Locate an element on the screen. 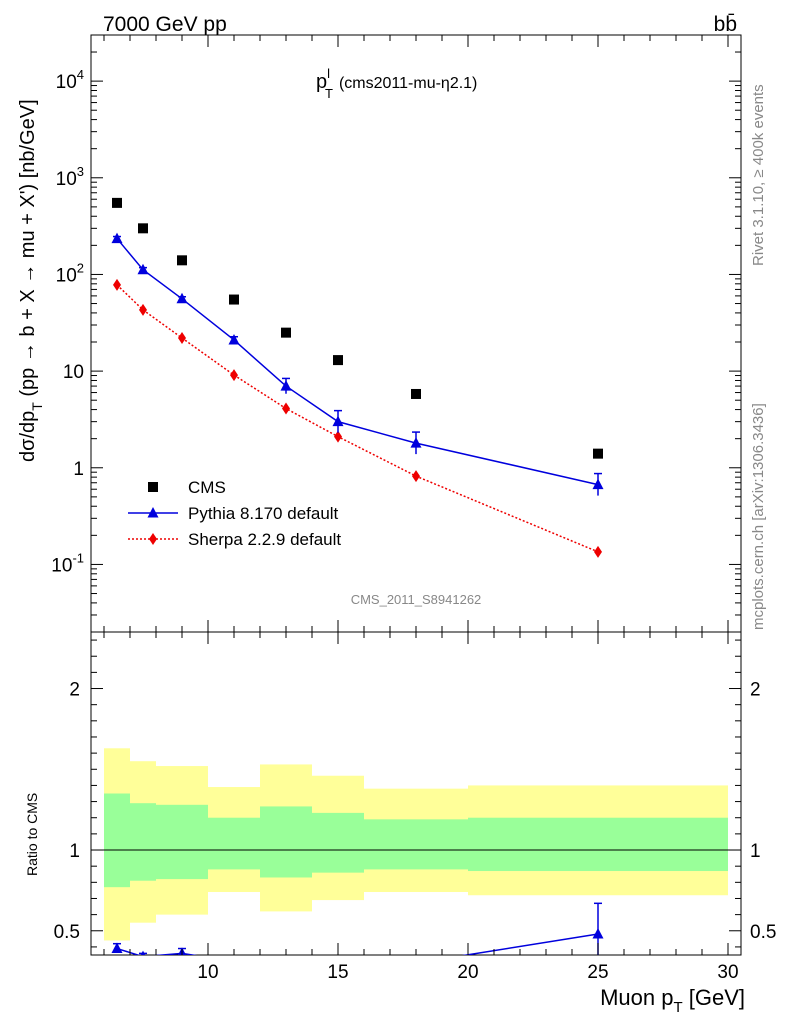  y-tick-label-ratio-right: 0.5 is located at coordinates (763, 932).